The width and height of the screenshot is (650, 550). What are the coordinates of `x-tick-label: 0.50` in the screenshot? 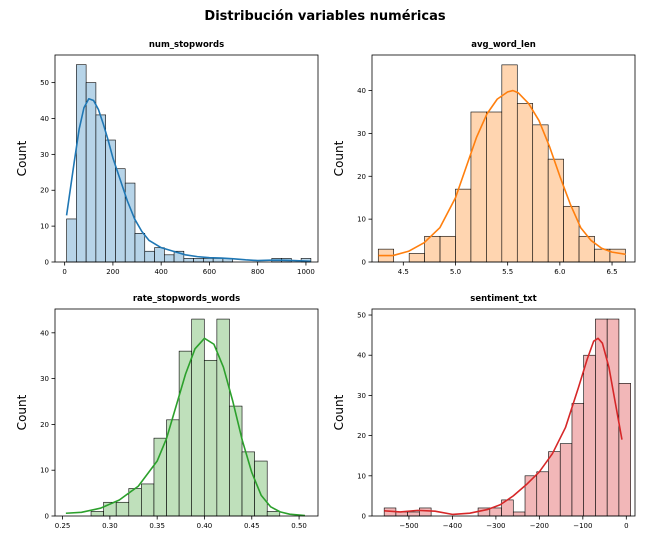 It's located at (299, 526).